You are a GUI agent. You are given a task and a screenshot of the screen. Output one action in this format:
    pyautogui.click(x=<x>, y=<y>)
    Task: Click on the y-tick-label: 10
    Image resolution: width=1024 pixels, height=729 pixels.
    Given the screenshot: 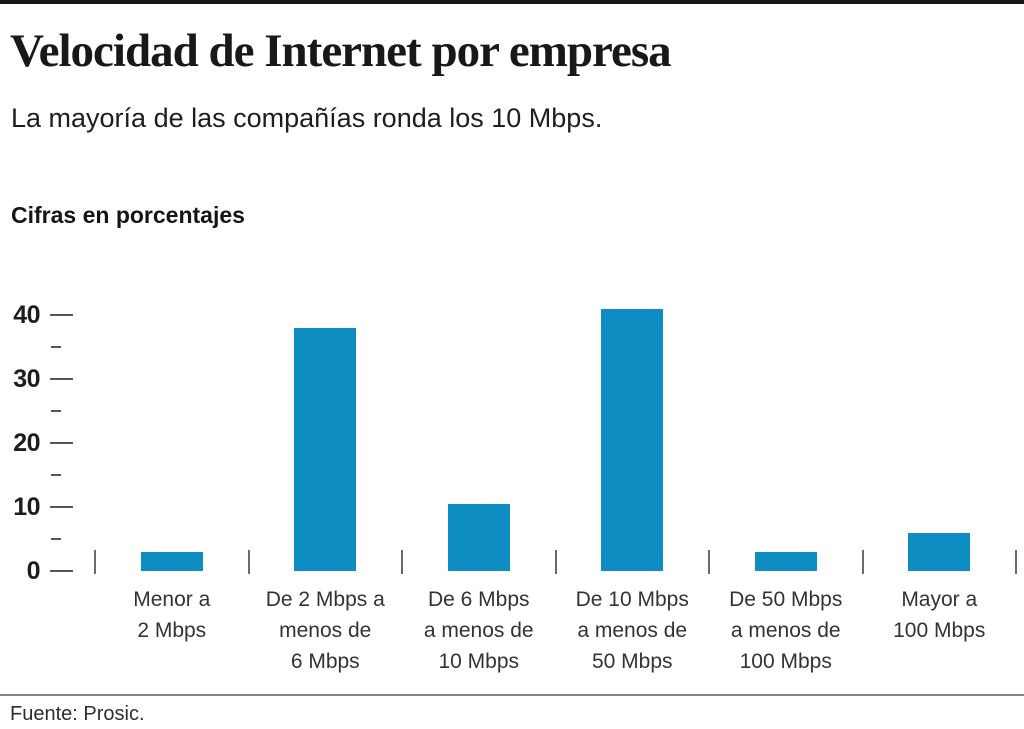 What is the action you would take?
    pyautogui.click(x=26, y=507)
    